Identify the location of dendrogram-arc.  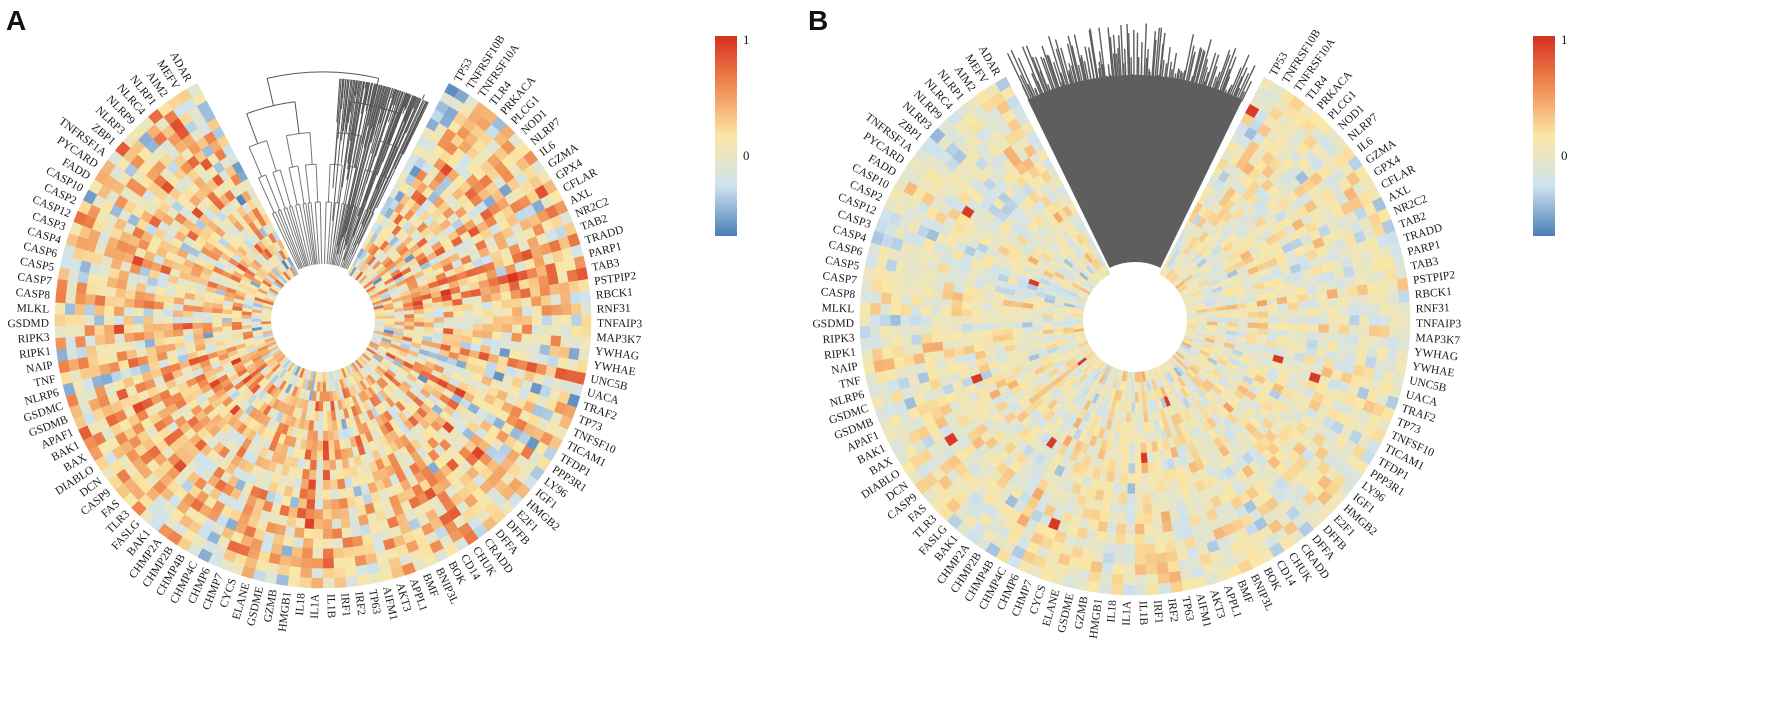
(276, 171).